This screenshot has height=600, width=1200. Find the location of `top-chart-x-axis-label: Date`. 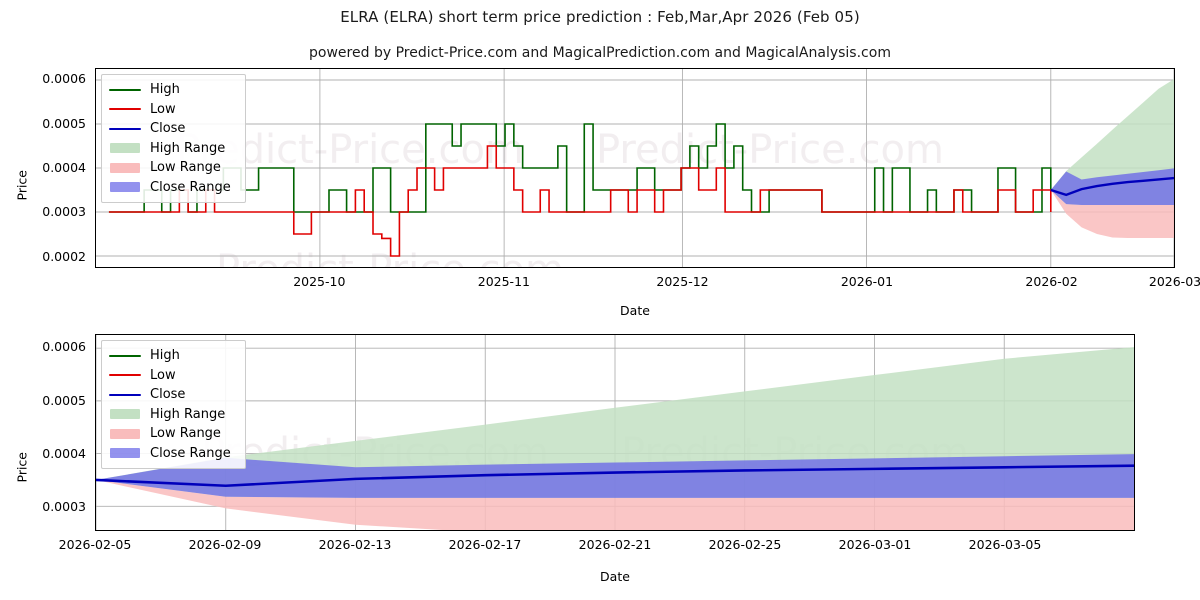

top-chart-x-axis-label: Date is located at coordinates (635, 310).